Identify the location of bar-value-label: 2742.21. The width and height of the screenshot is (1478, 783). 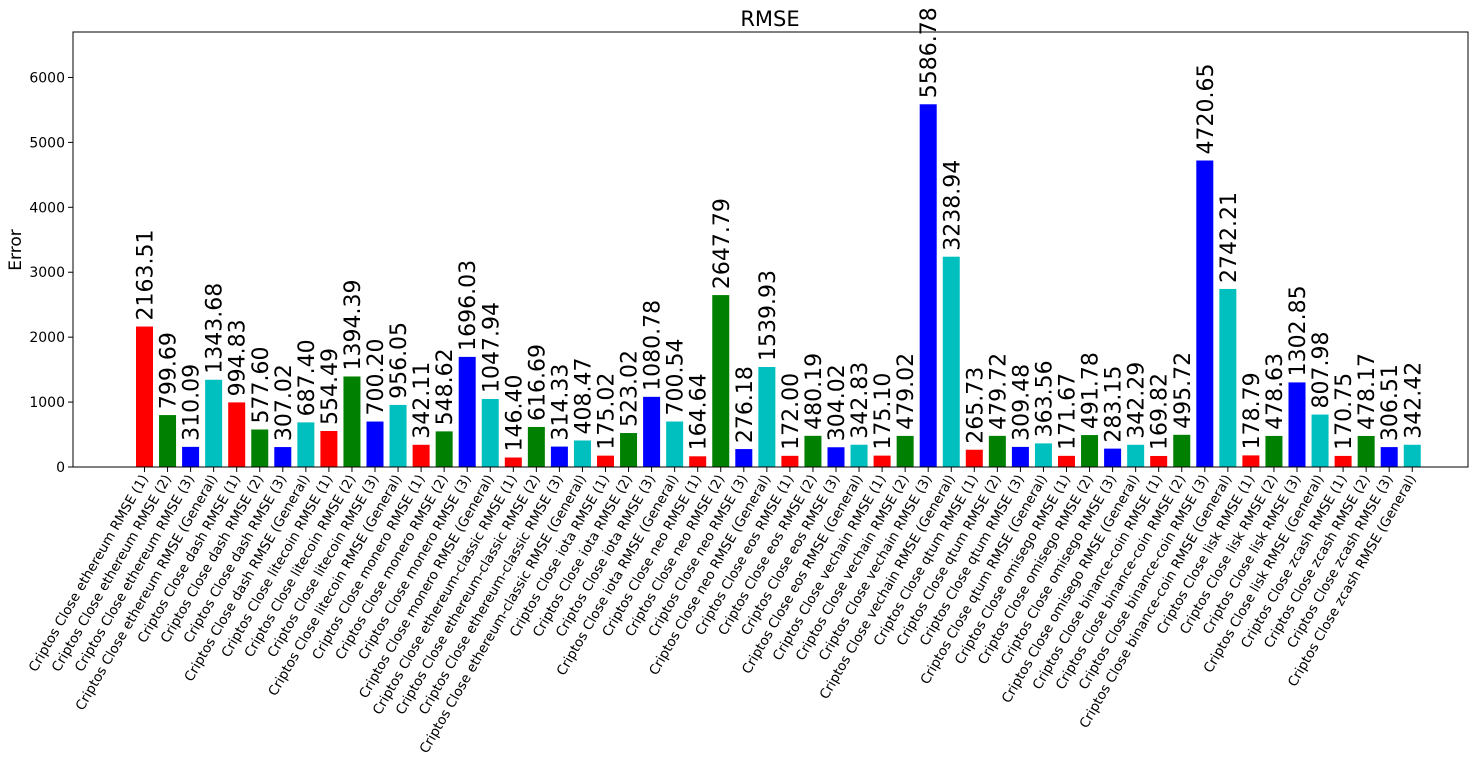
(1229, 237).